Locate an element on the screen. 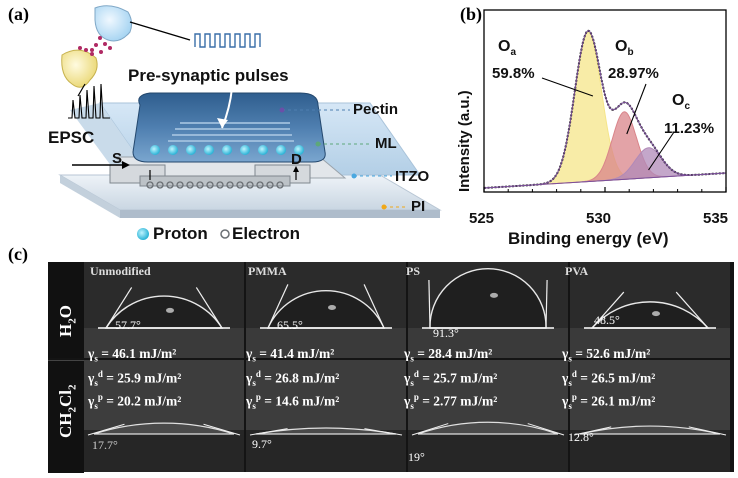 This screenshot has height=478, width=738. pva-gamma-s-value: = 52.6 mJ/m² is located at coordinates (613, 353).